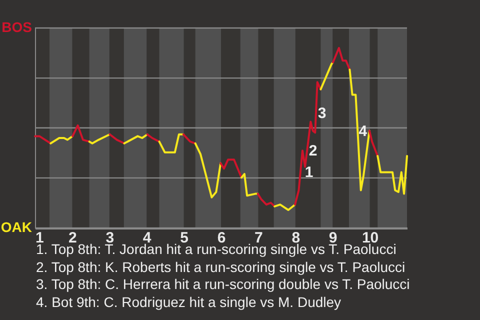 The width and height of the screenshot is (480, 320). Describe the element at coordinates (184, 238) in the screenshot. I see `x-tick-label: 5` at that location.